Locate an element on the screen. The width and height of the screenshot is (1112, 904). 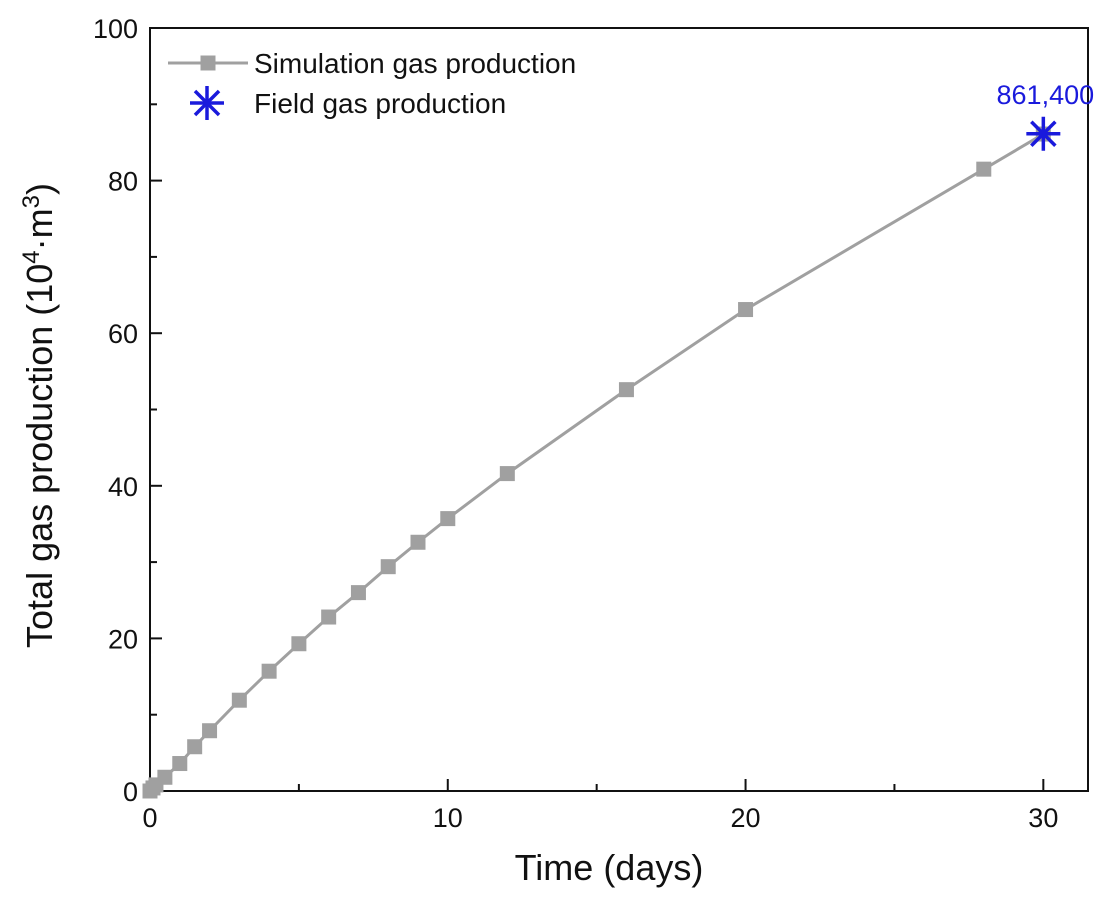
legend-square-marker is located at coordinates (208, 63).